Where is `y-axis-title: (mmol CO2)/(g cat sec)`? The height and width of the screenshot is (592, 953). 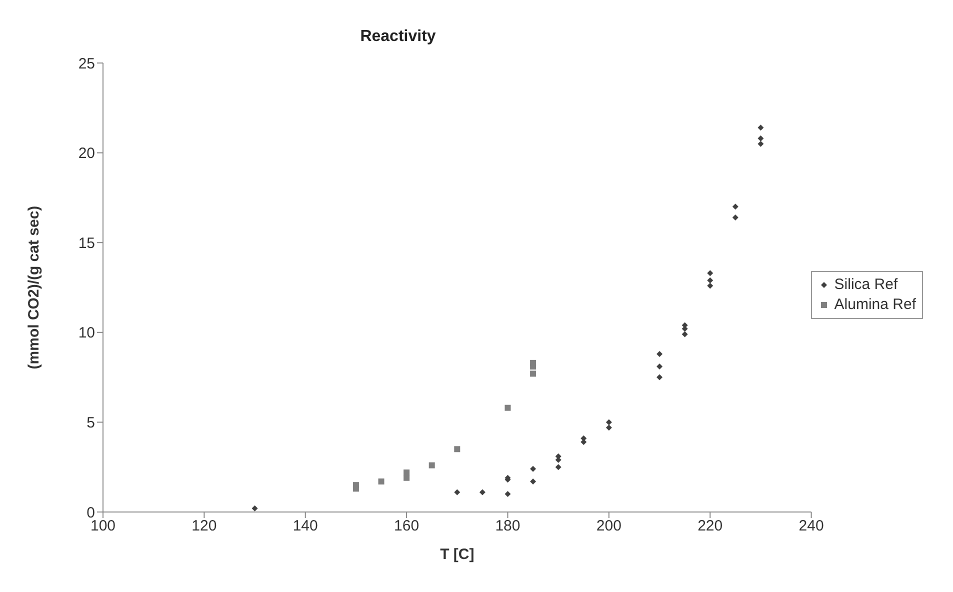 y-axis-title: (mmol CO2)/(g cat sec) is located at coordinates (33, 288).